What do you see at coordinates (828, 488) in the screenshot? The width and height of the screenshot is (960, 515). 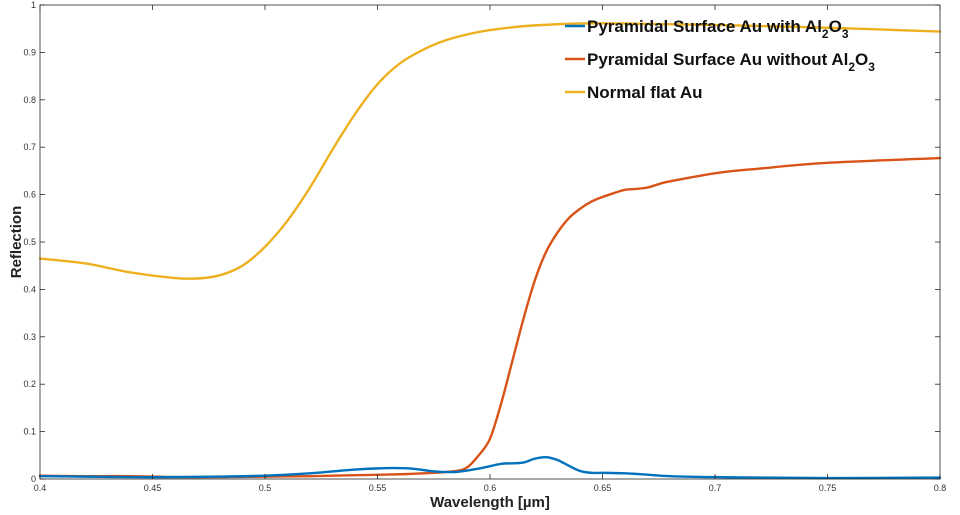 I see `x-tick-label: 0.75` at bounding box center [828, 488].